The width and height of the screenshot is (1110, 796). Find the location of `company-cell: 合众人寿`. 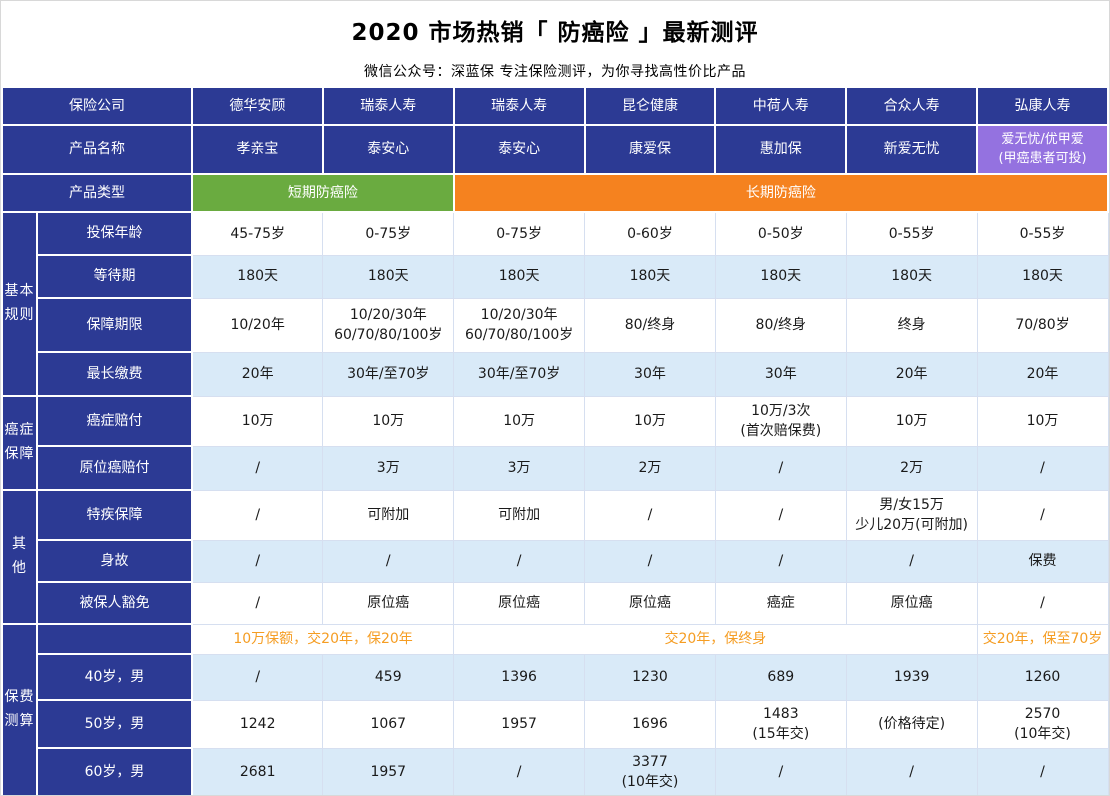

company-cell: 合众人寿 is located at coordinates (912, 106).